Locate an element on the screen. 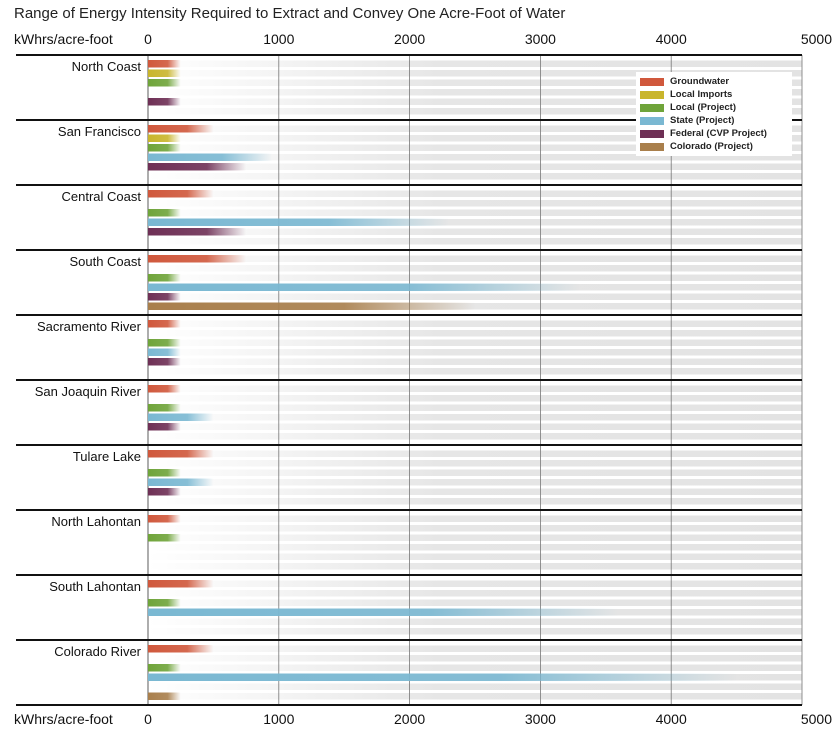  tick-label-bottom: 3000 is located at coordinates (540, 719).